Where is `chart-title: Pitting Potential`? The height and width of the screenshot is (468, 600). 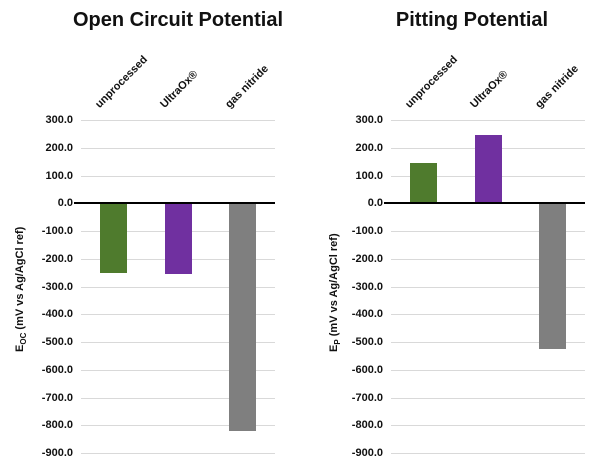
chart-title: Pitting Potential is located at coordinates (472, 20).